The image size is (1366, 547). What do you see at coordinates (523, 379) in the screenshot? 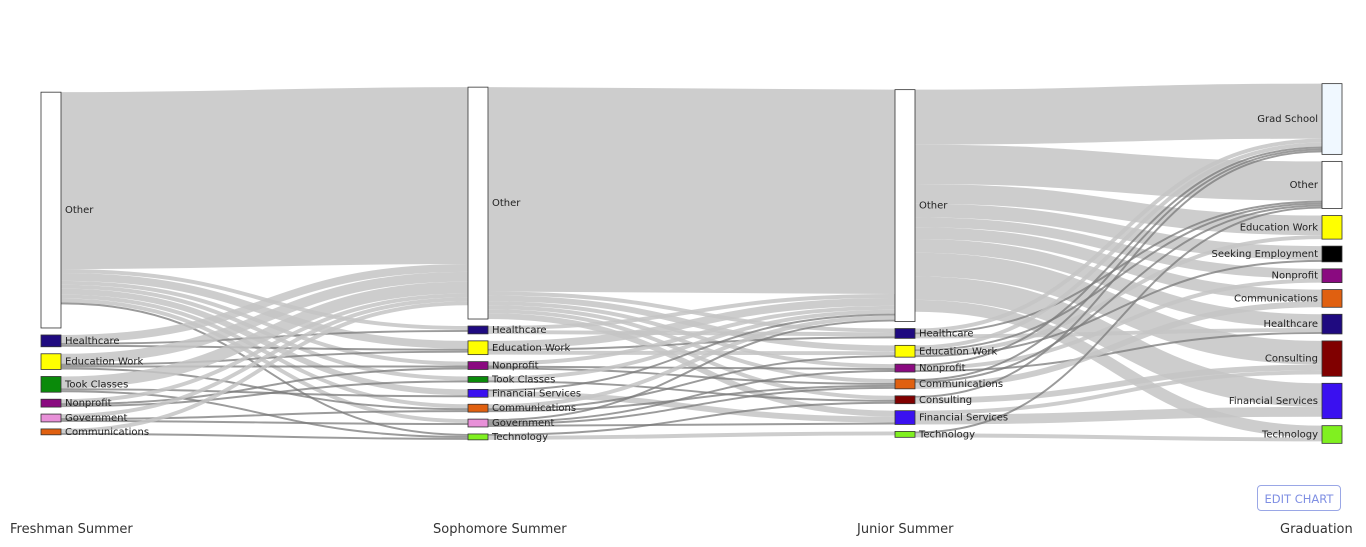
I see `sankey-node-label-s_took: Took Classes` at bounding box center [523, 379].